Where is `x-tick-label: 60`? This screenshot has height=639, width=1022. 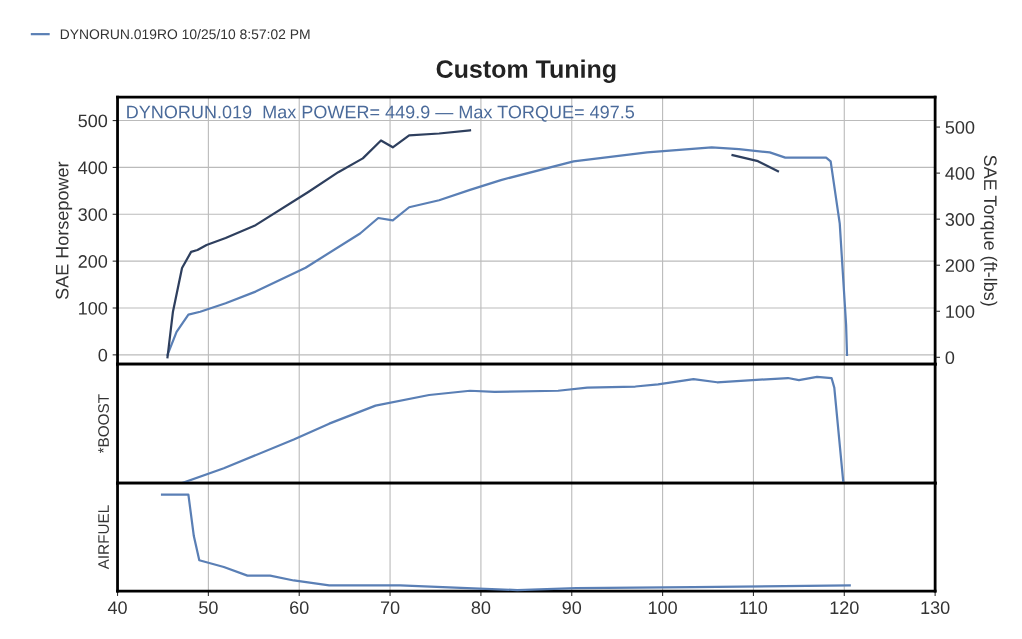
x-tick-label: 60 is located at coordinates (299, 608).